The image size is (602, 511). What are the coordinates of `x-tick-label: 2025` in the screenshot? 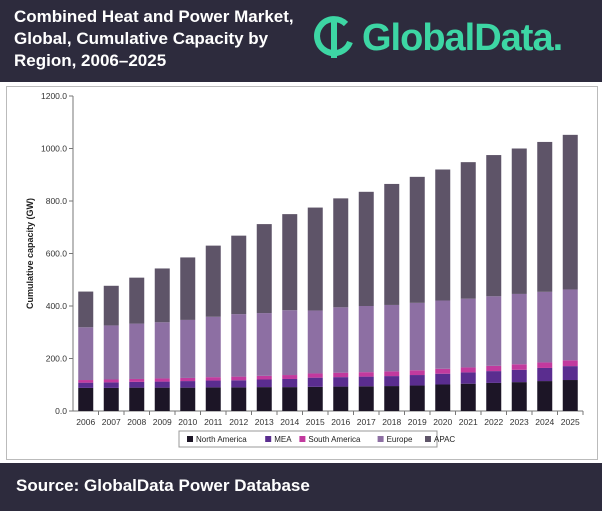 It's located at (570, 422).